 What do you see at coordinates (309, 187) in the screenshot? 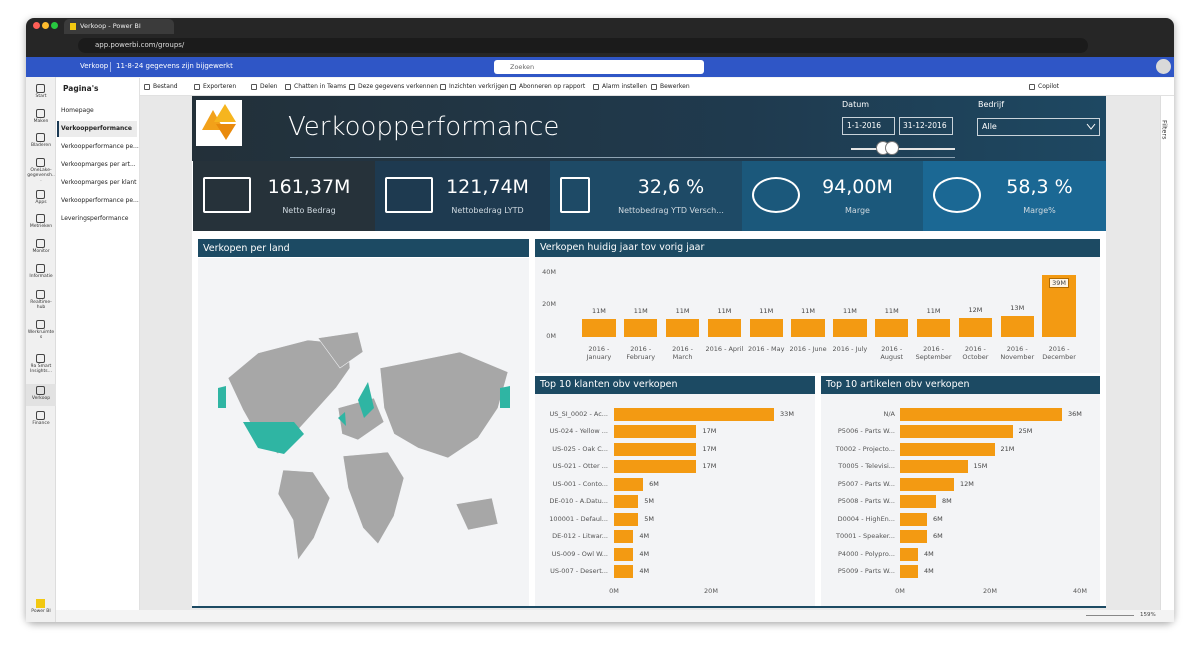
I see `kpi-value: 161,37M` at bounding box center [309, 187].